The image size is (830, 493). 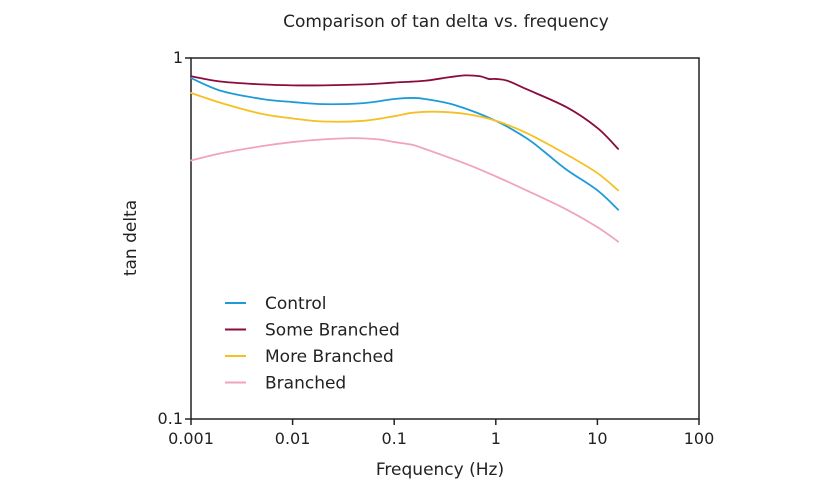 I want to click on x-tick-label: 10, so click(x=597, y=438).